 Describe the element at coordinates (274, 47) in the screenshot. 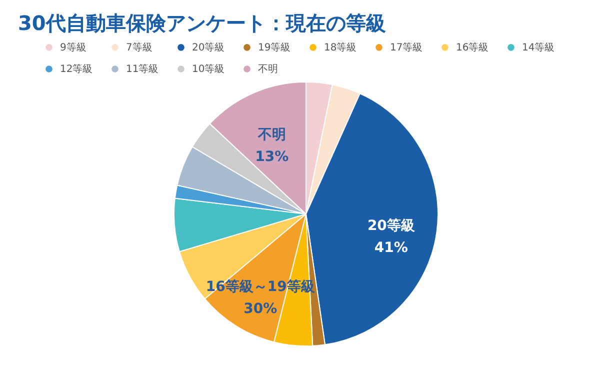

I see `legend-label: 19等級` at that location.